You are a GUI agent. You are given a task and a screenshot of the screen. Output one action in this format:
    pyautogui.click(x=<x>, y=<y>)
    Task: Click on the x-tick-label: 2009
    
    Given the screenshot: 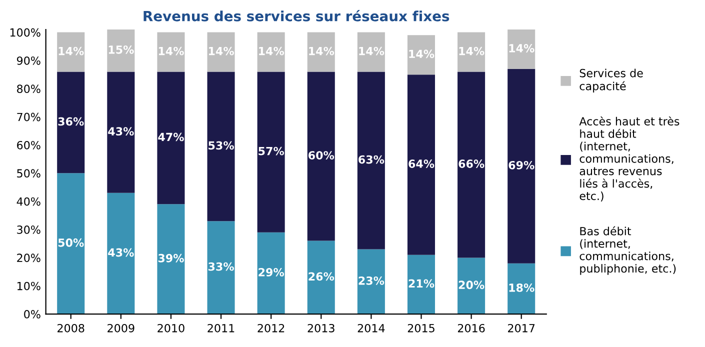 What is the action you would take?
    pyautogui.click(x=121, y=328)
    